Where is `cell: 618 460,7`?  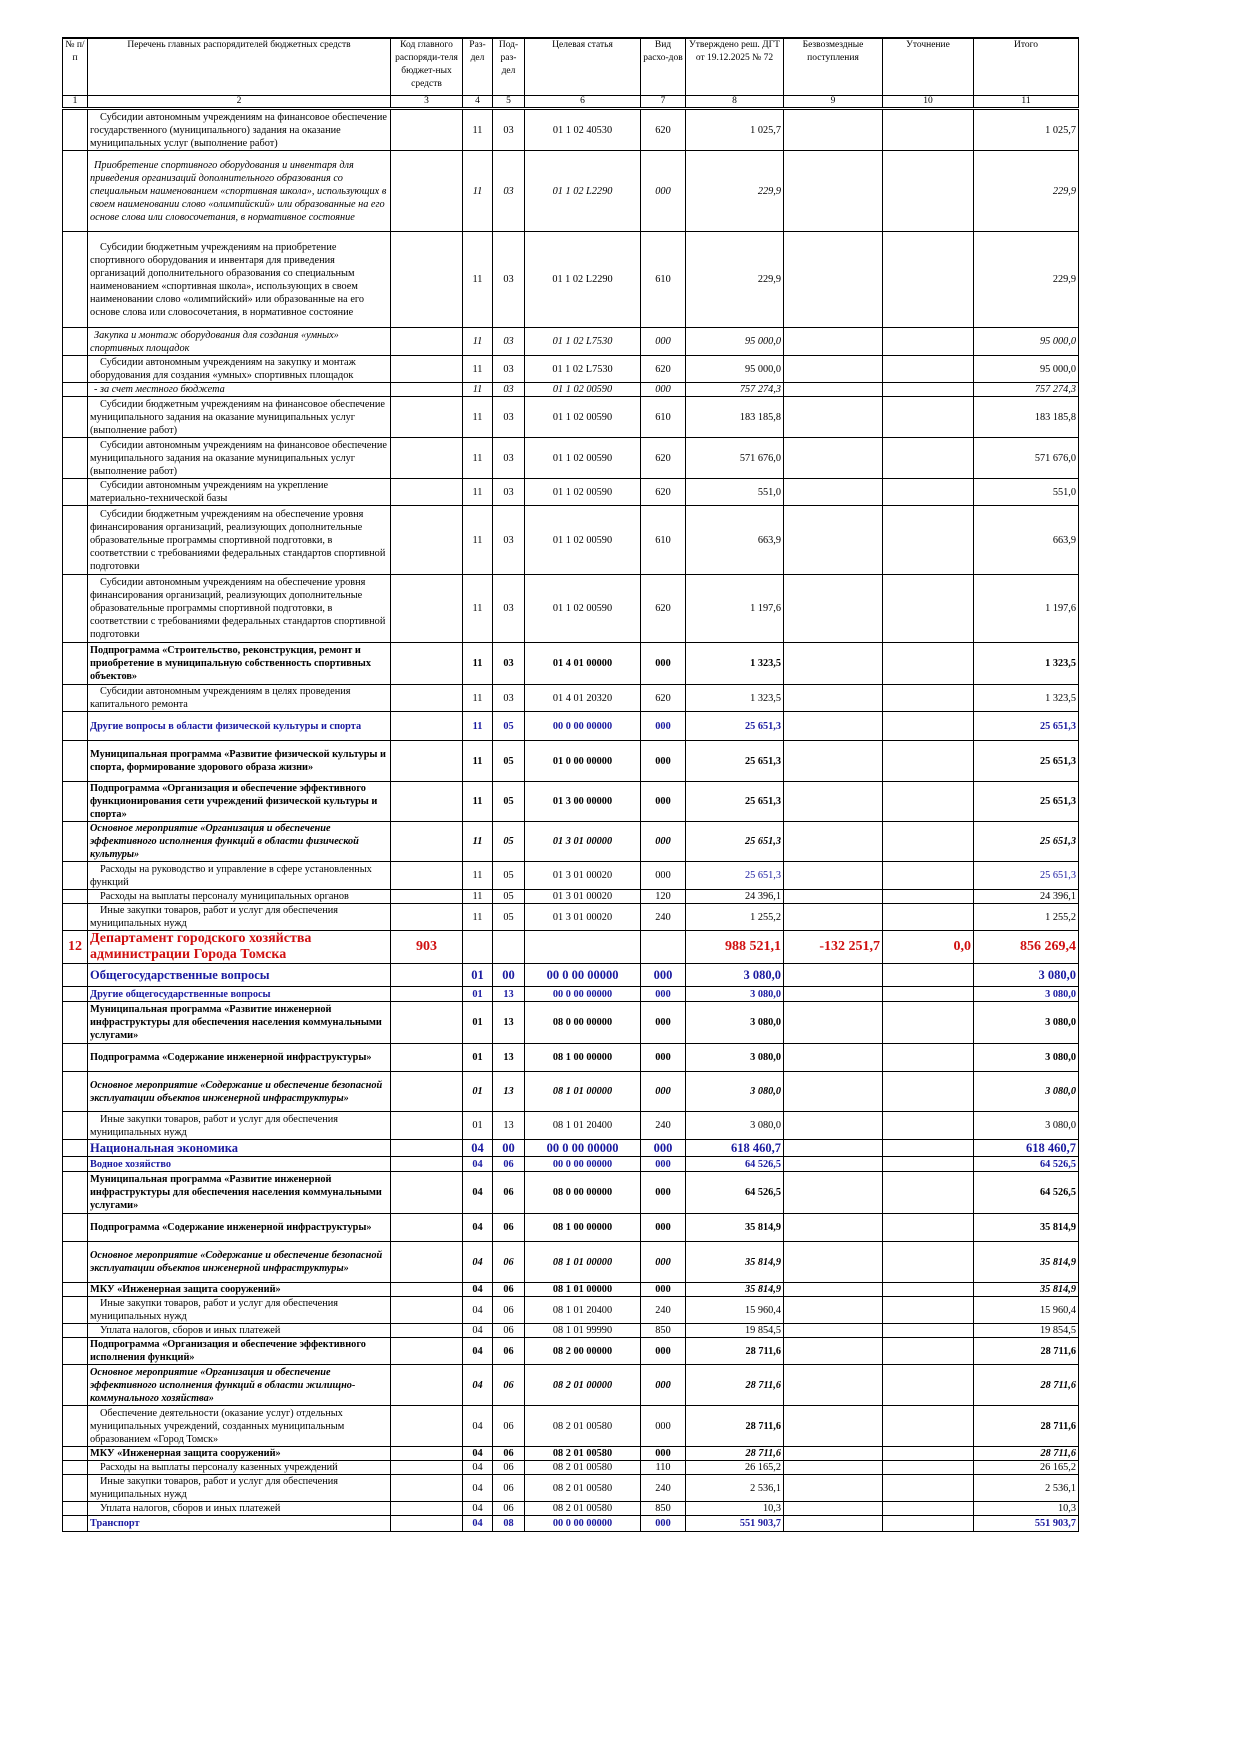
cell: 618 460,7 is located at coordinates (734, 1148).